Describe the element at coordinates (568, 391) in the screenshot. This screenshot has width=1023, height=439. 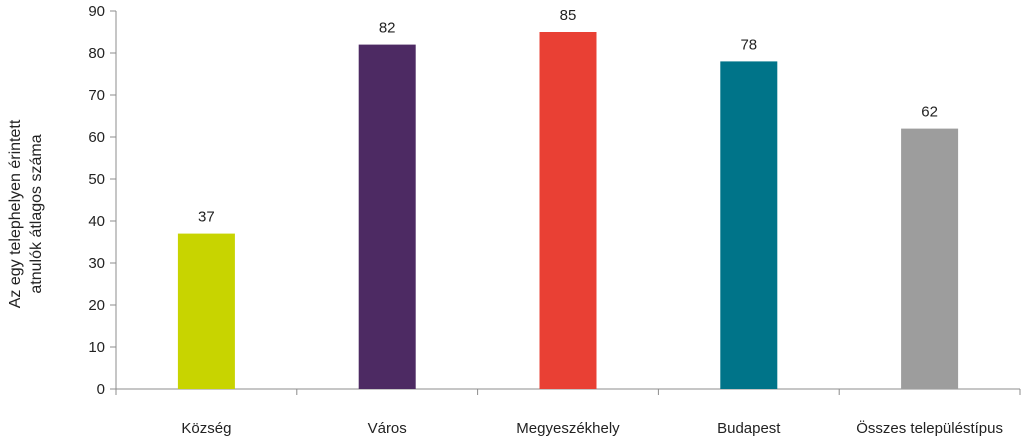
I see `x-axis` at that location.